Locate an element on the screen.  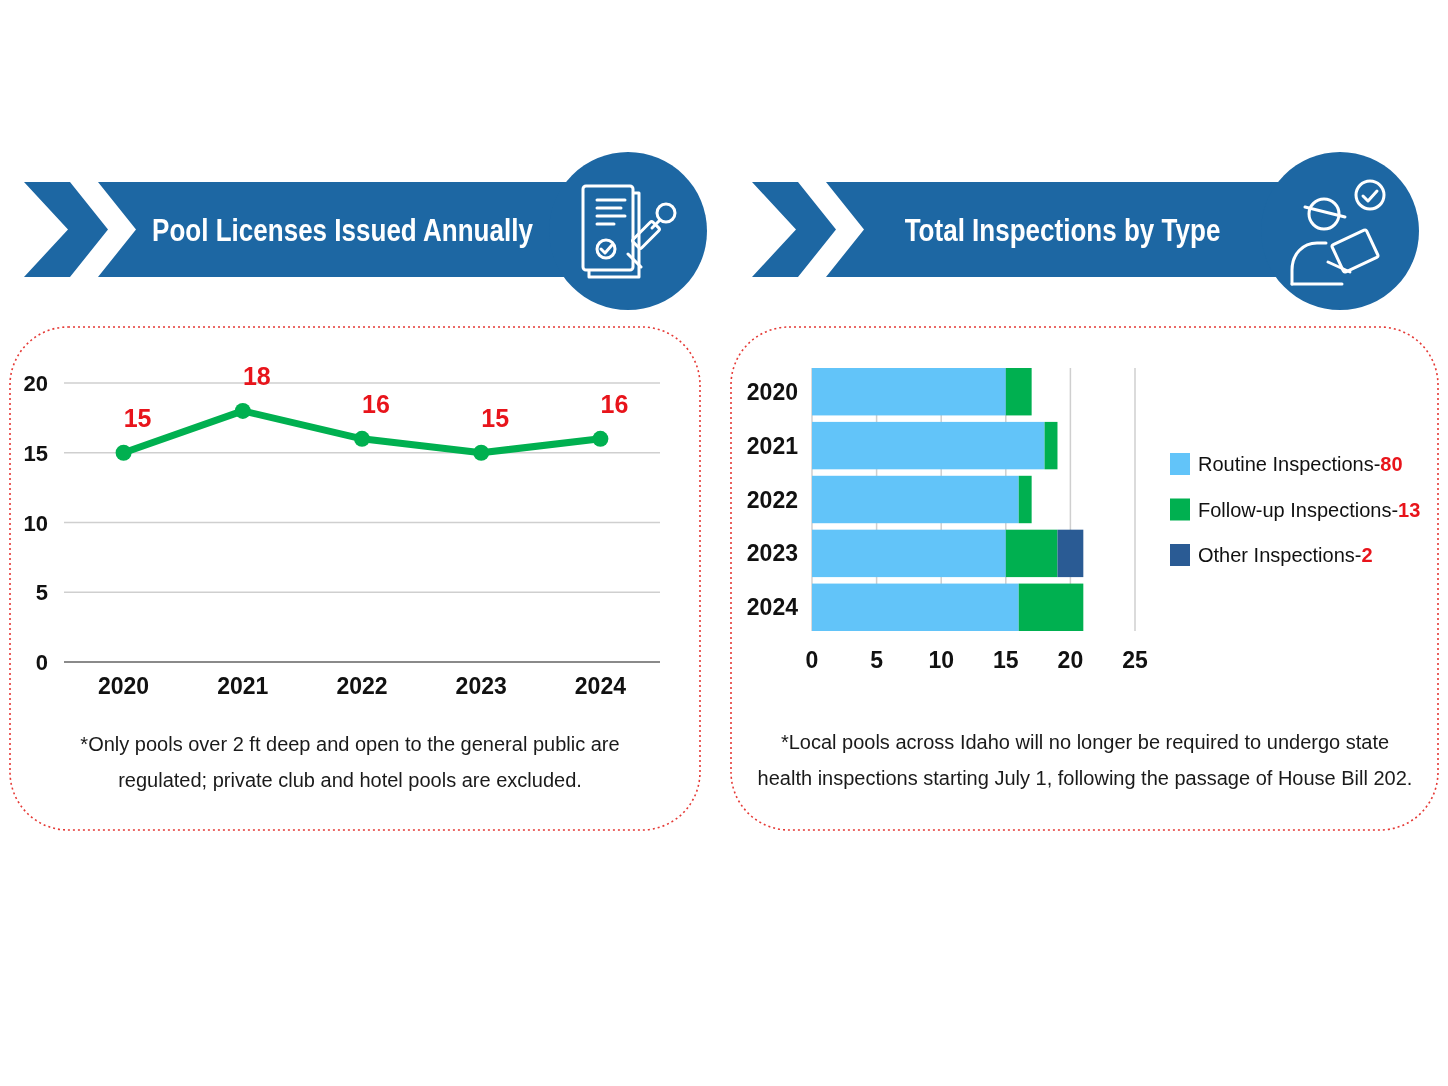
x-tick-label: 2020 is located at coordinates (124, 686).